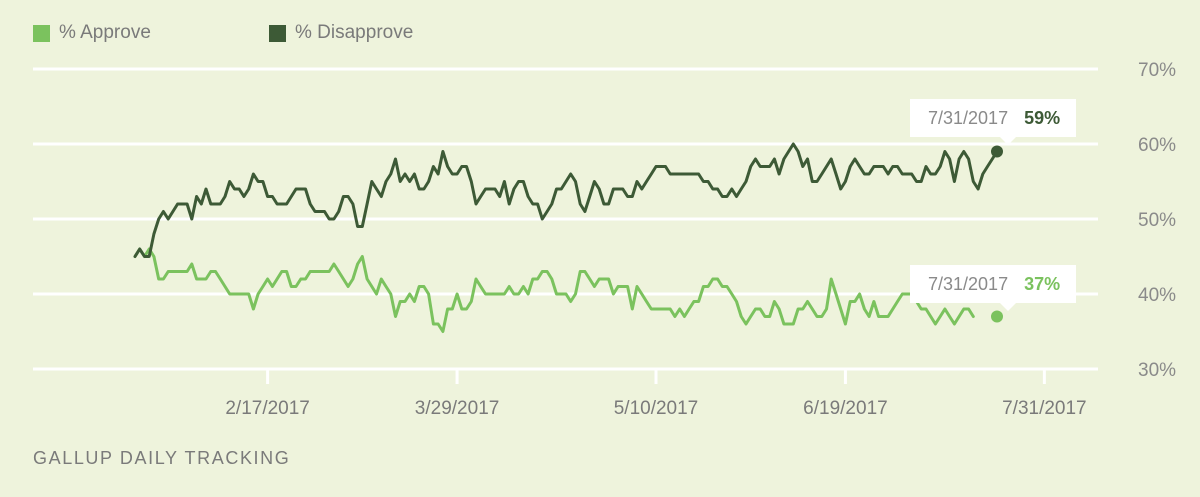 Image resolution: width=1200 pixels, height=497 pixels. What do you see at coordinates (1044, 408) in the screenshot?
I see `x-tick-label: 7/31/2017` at bounding box center [1044, 408].